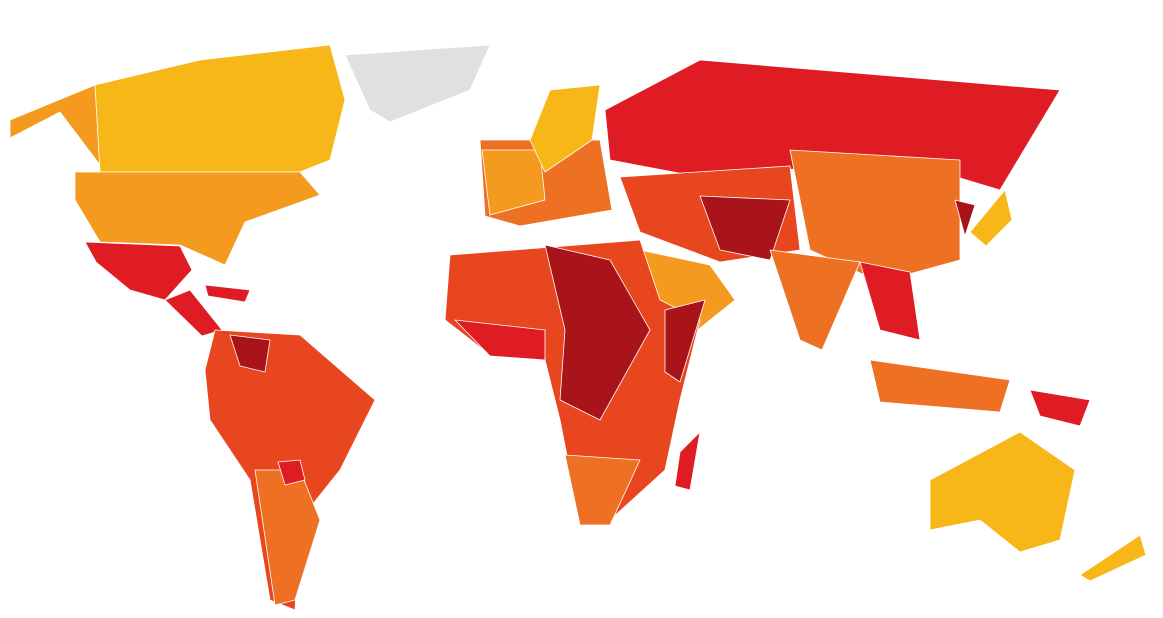 This screenshot has width=1163, height=618. Describe the element at coordinates (250, 353) in the screenshot. I see `venezuela` at that location.